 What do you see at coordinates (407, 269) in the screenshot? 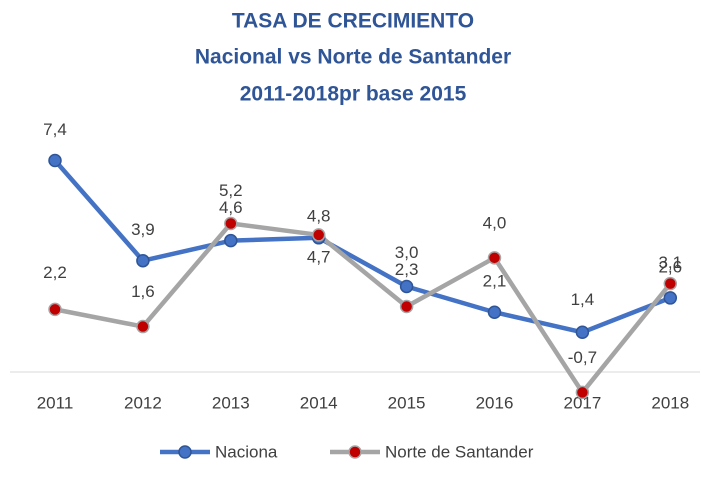
I see `data-label: 2,3` at bounding box center [407, 269].